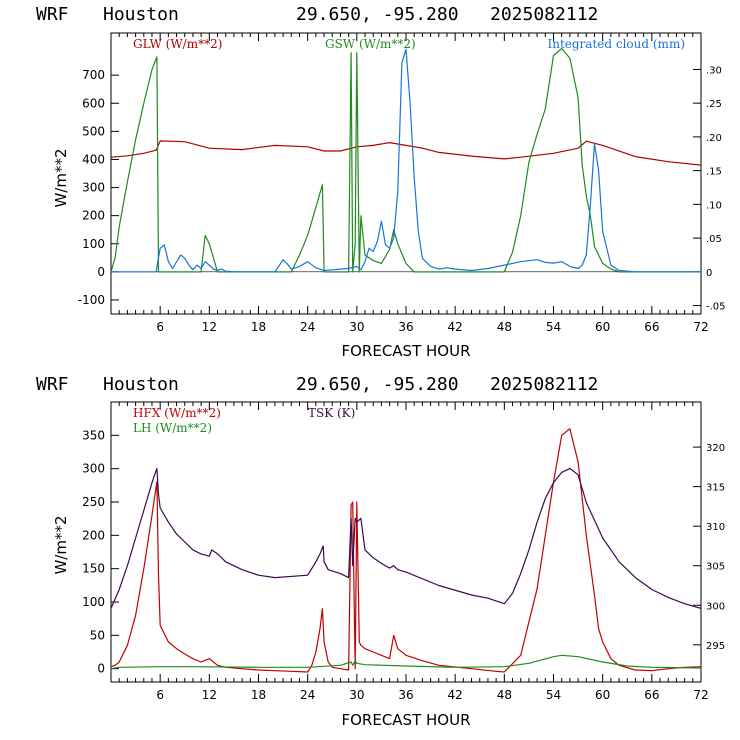  I want to click on panel1-ytick-label: 500, so click(93, 131).